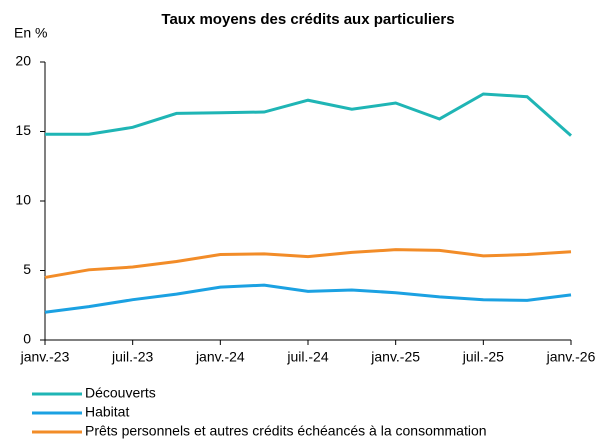 The image size is (601, 446). Describe the element at coordinates (220, 357) in the screenshot. I see `x-tick-label: janv.-24` at that location.